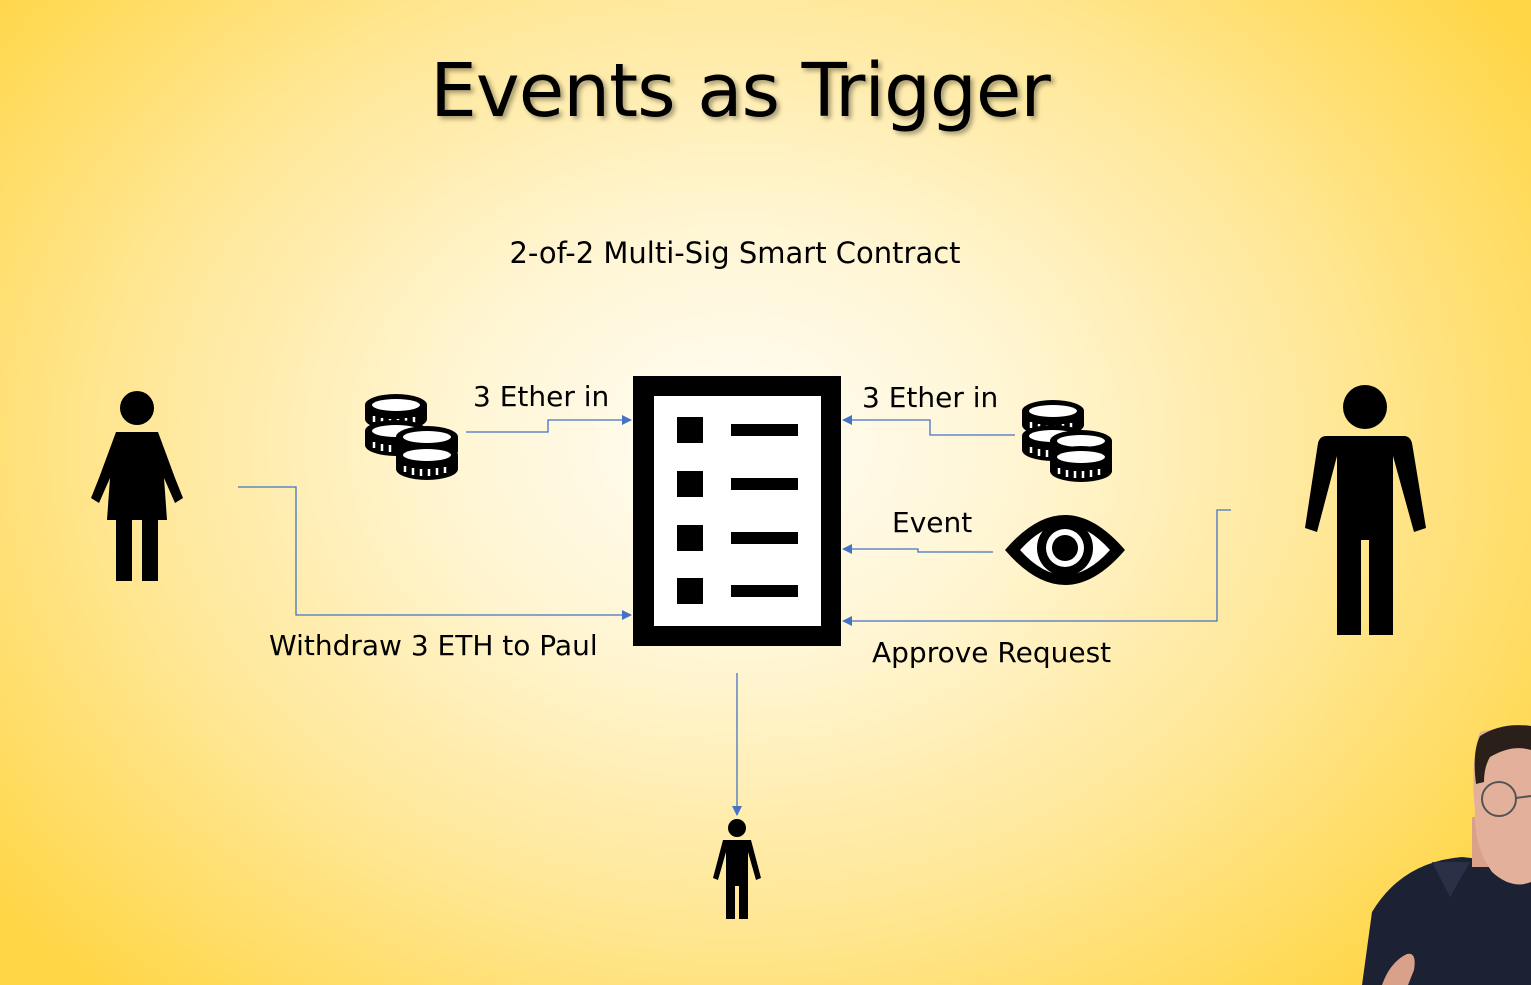 The image size is (1531, 985). I want to click on label-approve: Approve Request, so click(992, 652).